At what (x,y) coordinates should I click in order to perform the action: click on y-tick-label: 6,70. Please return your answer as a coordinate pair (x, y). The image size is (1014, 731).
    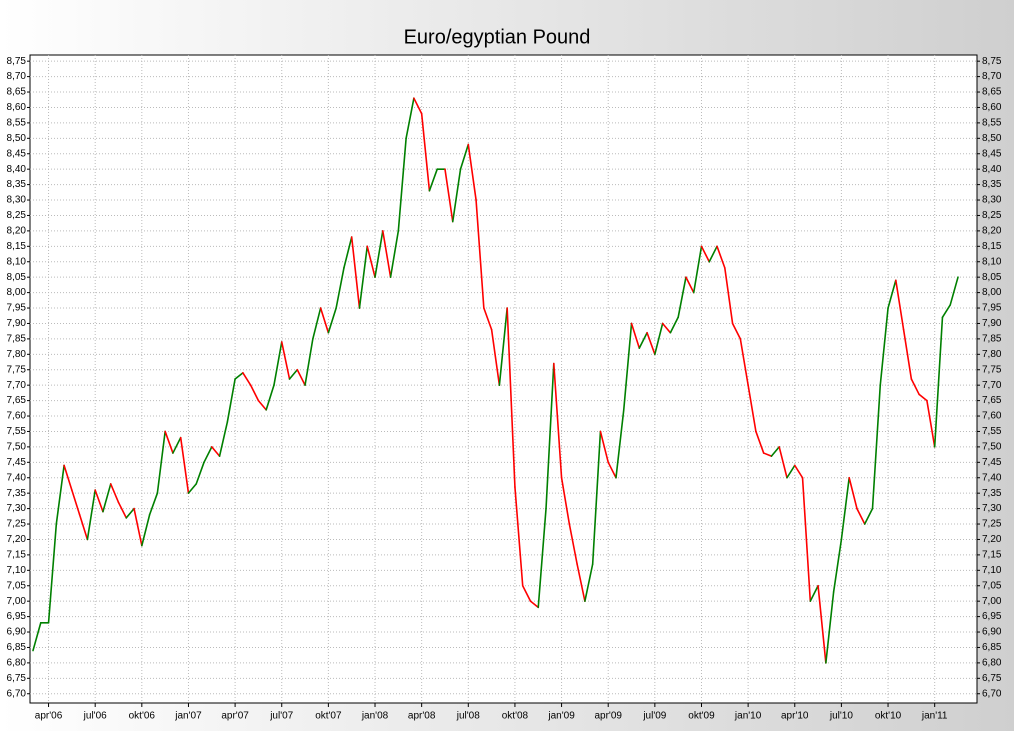
    Looking at the image, I should click on (17, 693).